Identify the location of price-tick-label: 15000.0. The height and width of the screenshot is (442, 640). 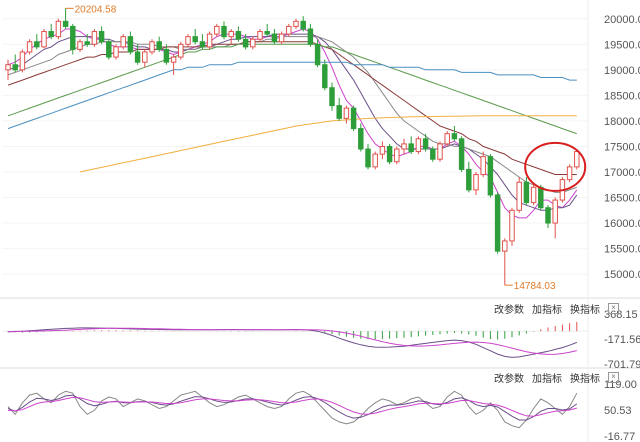
(622, 275).